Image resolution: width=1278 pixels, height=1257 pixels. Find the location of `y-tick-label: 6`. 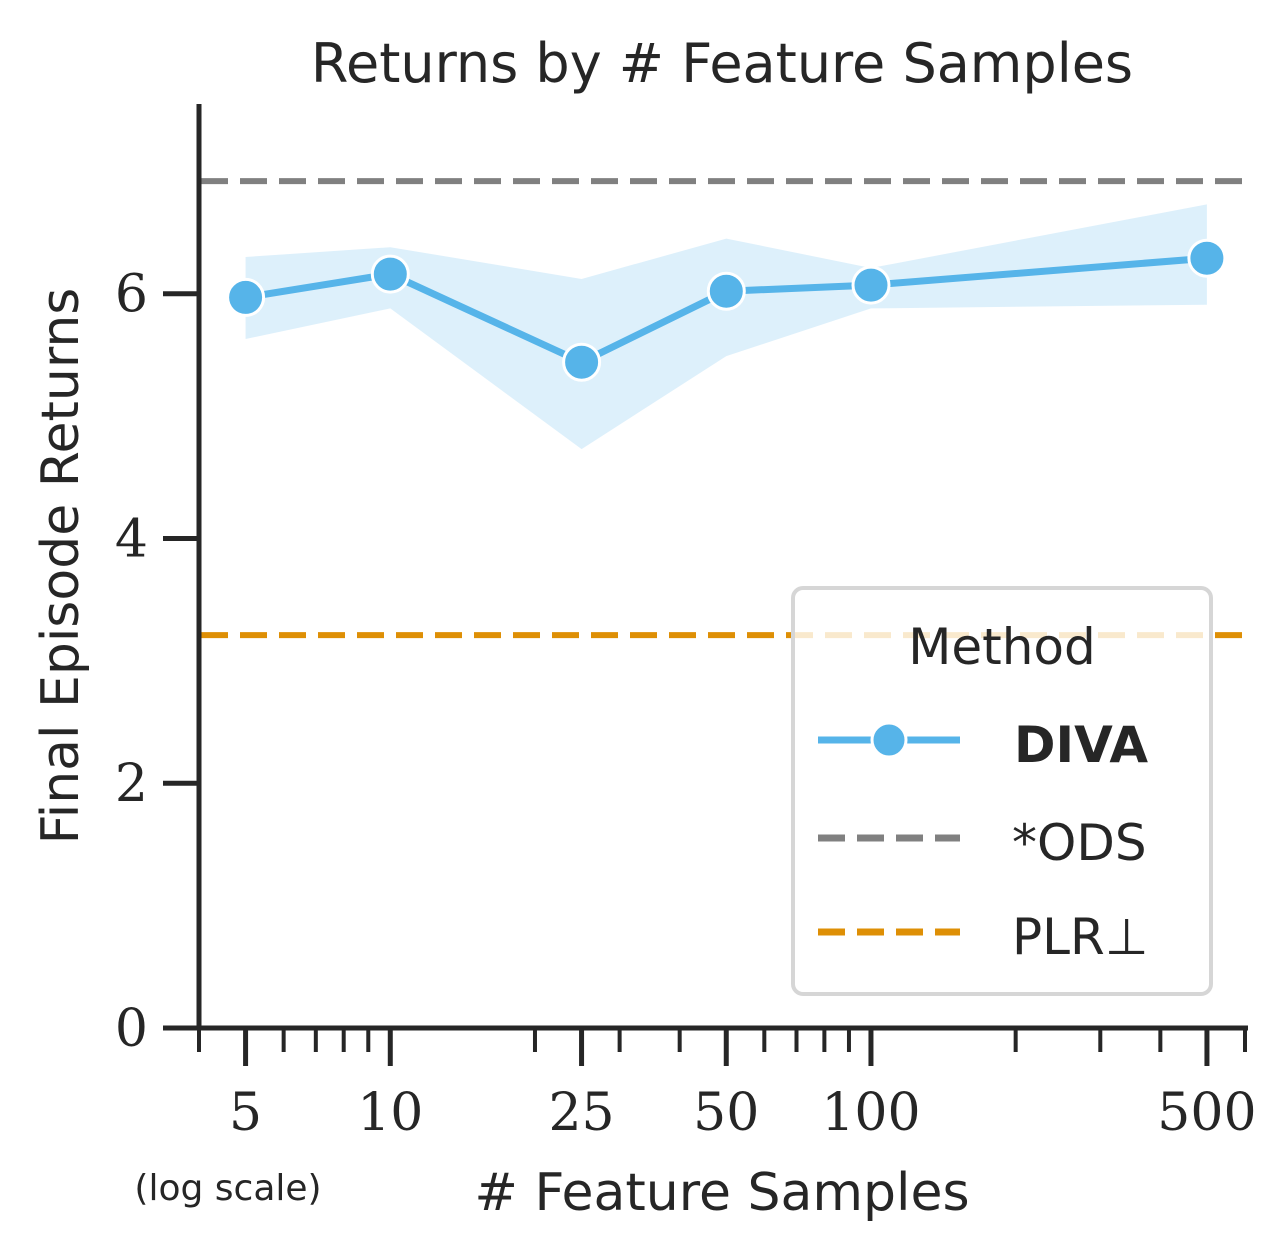

y-tick-label: 6 is located at coordinates (131, 295).